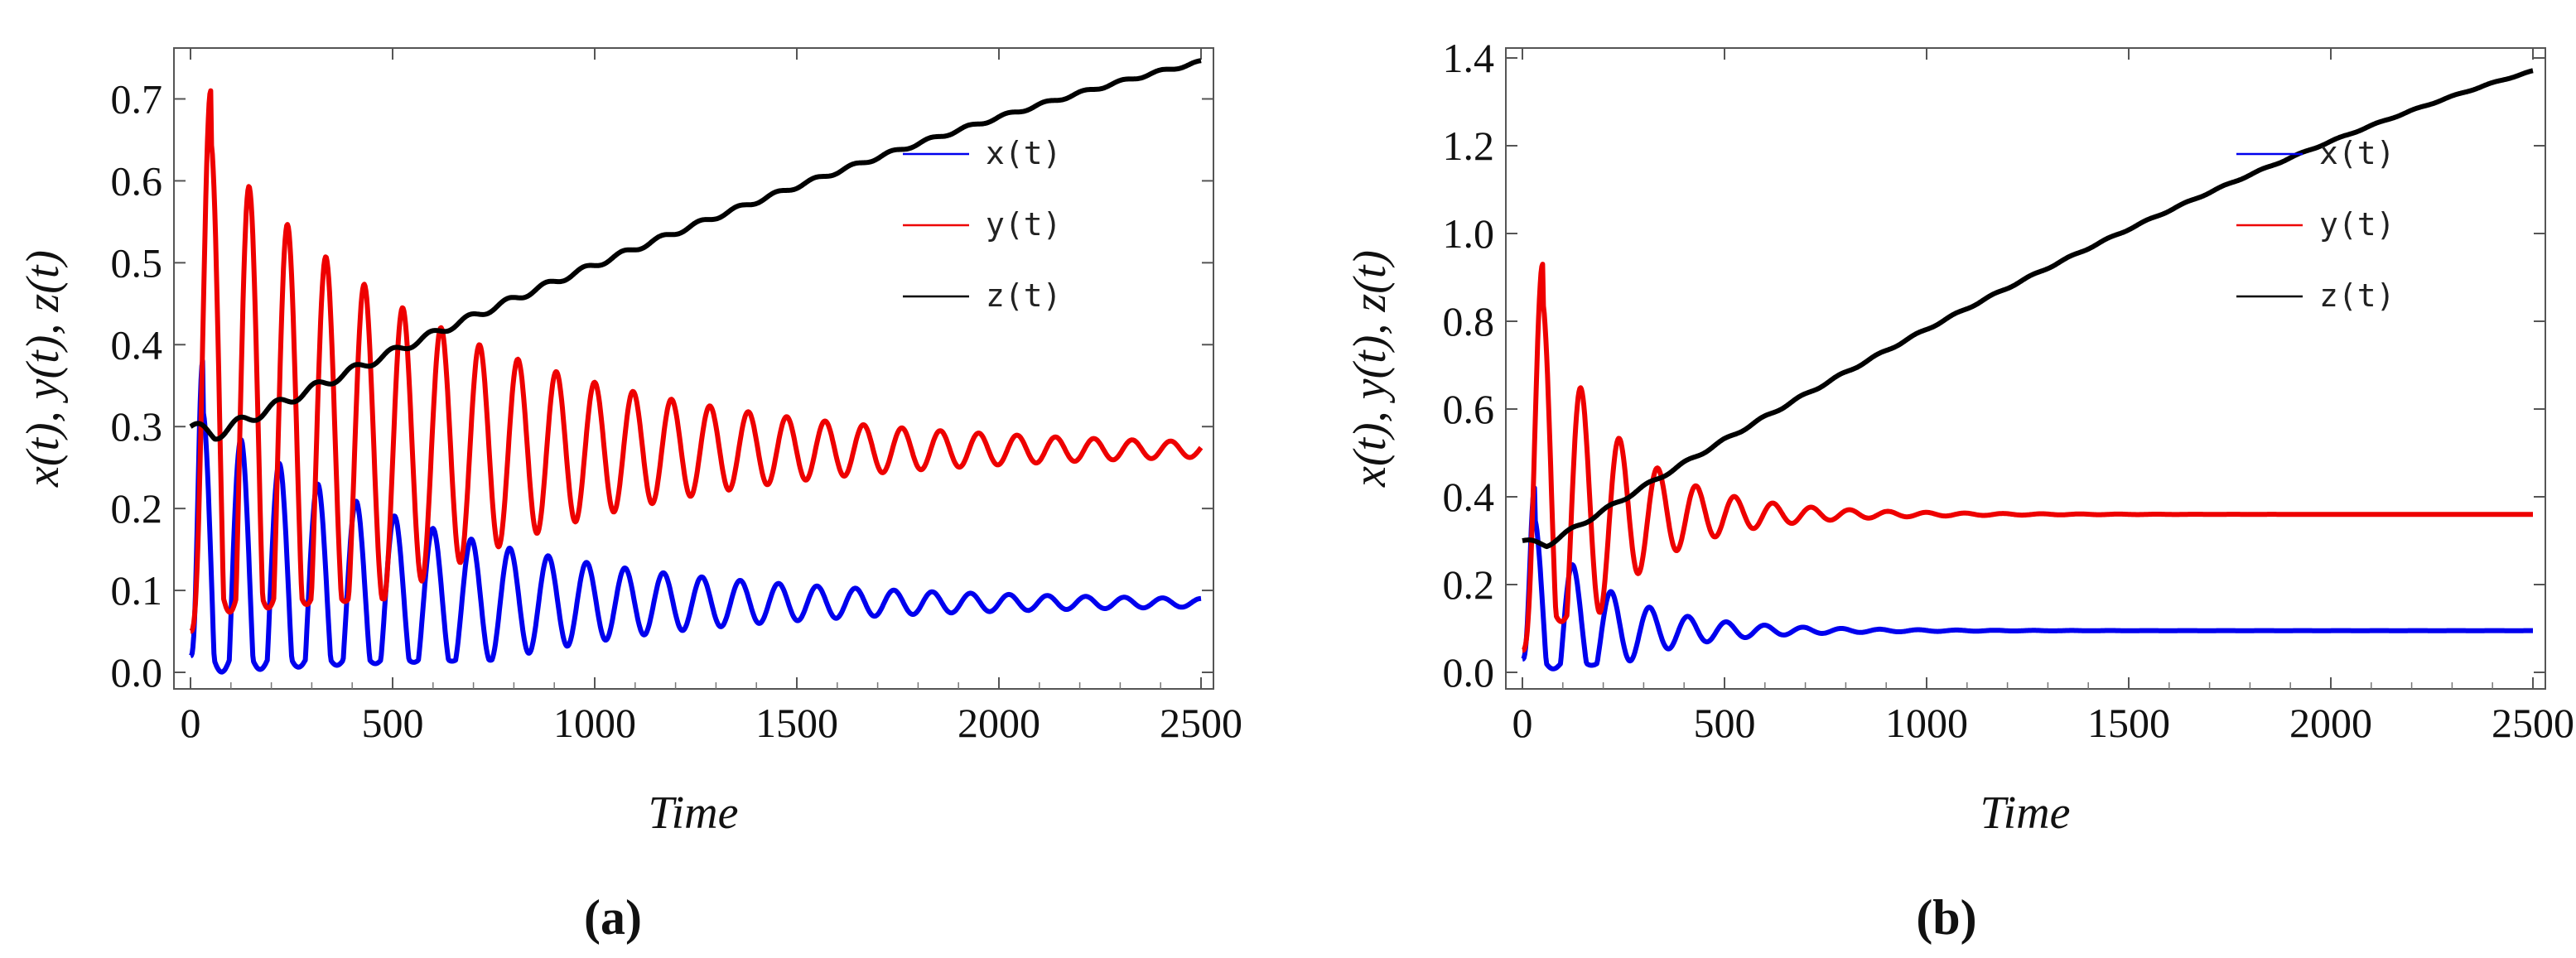 The height and width of the screenshot is (958, 2576). I want to click on caption-b: (b), so click(1946, 917).